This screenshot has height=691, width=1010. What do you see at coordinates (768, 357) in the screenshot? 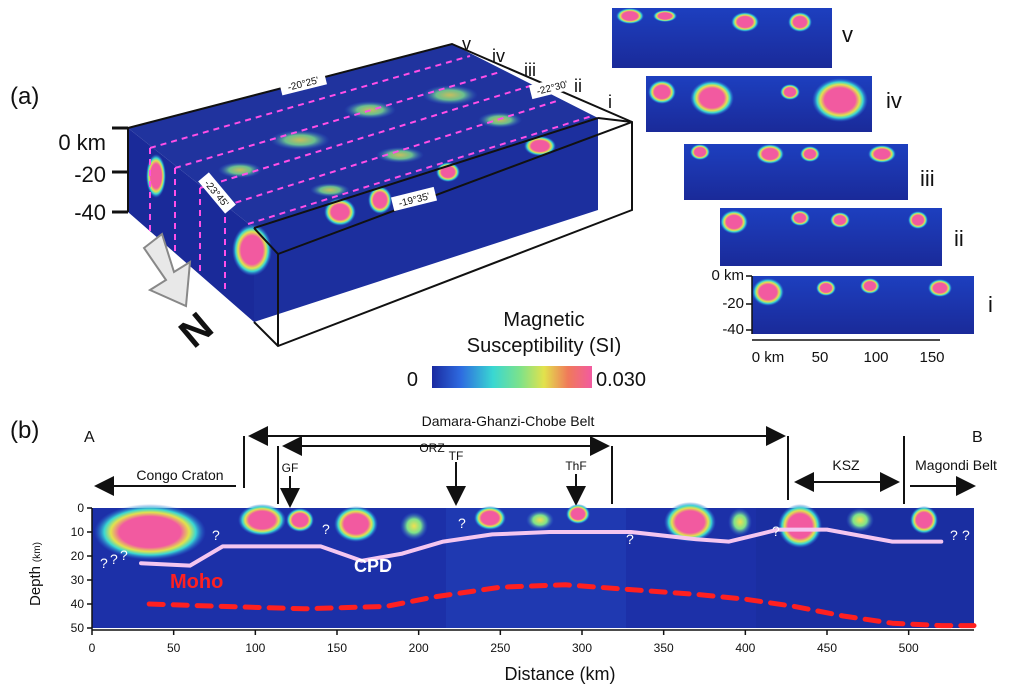
I see `section-distance-tick: 0 km` at bounding box center [768, 357].